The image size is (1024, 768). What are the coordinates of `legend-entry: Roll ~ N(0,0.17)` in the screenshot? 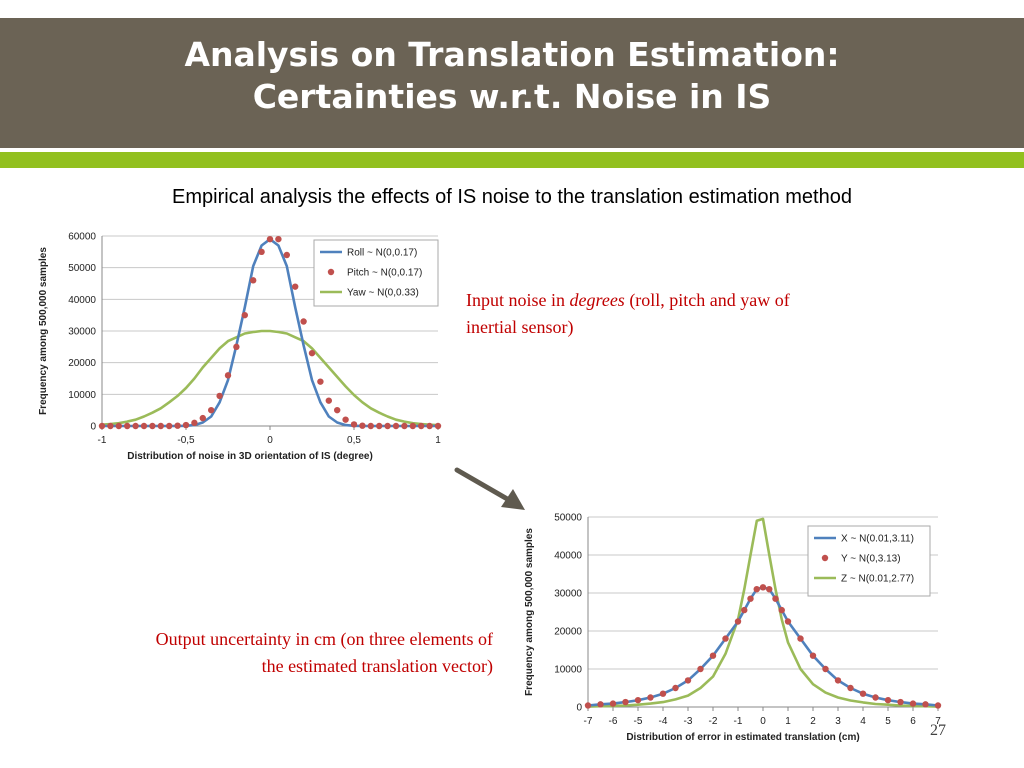 It's located at (382, 253).